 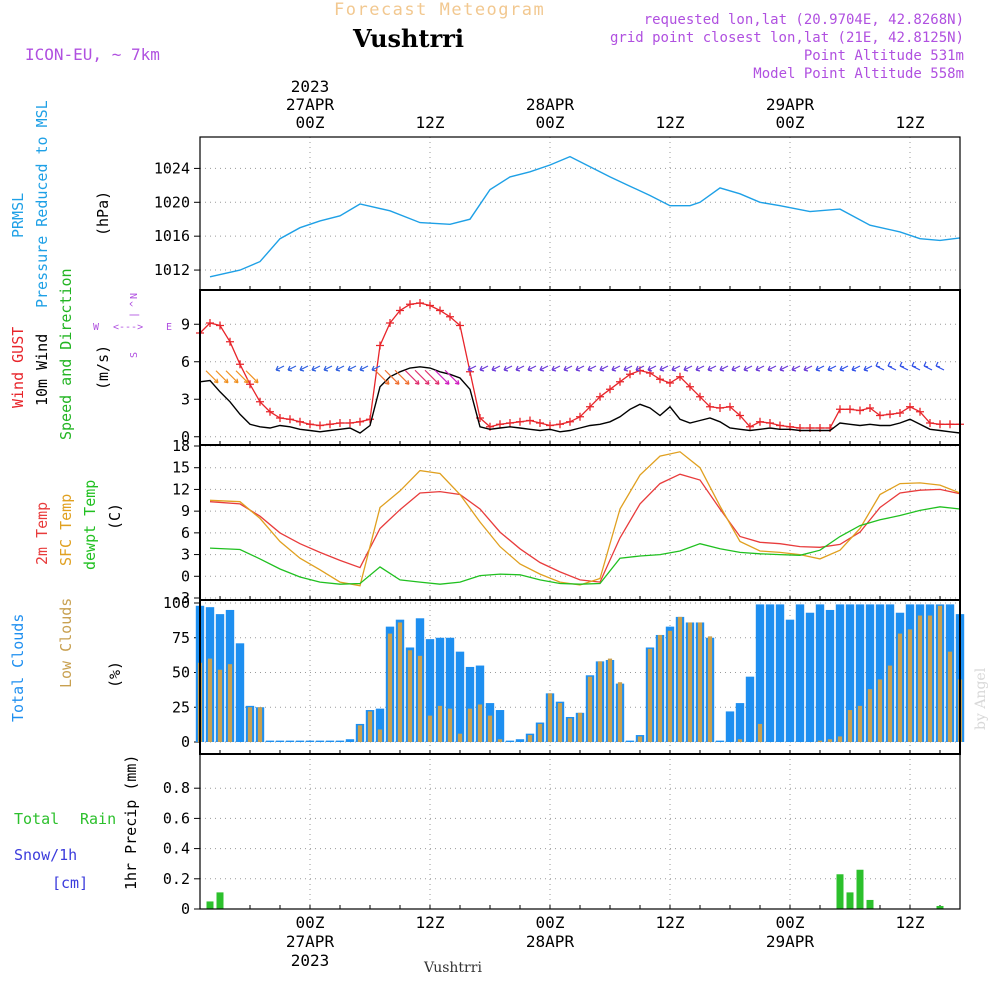 I want to click on sfctemp-line, so click(x=585, y=519).